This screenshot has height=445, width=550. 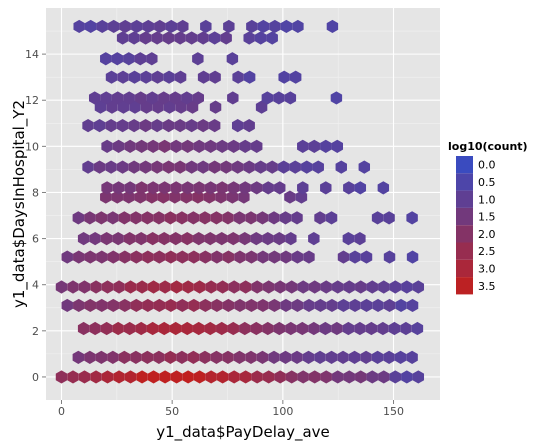 I want to click on legend-label: 0.5, so click(x=487, y=182).